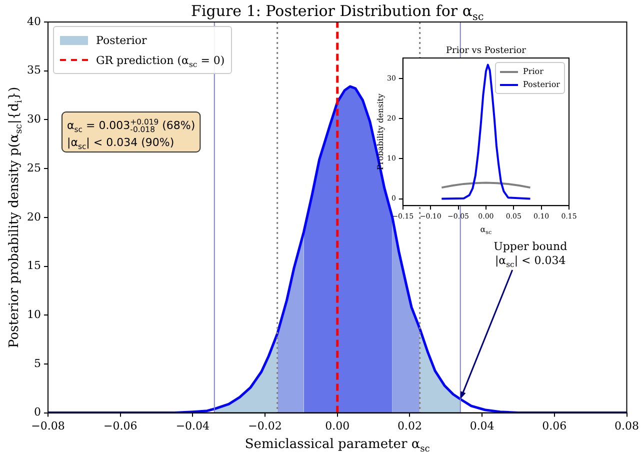 The image size is (642, 454). I want to click on x-tick-label: 0.06, so click(554, 425).